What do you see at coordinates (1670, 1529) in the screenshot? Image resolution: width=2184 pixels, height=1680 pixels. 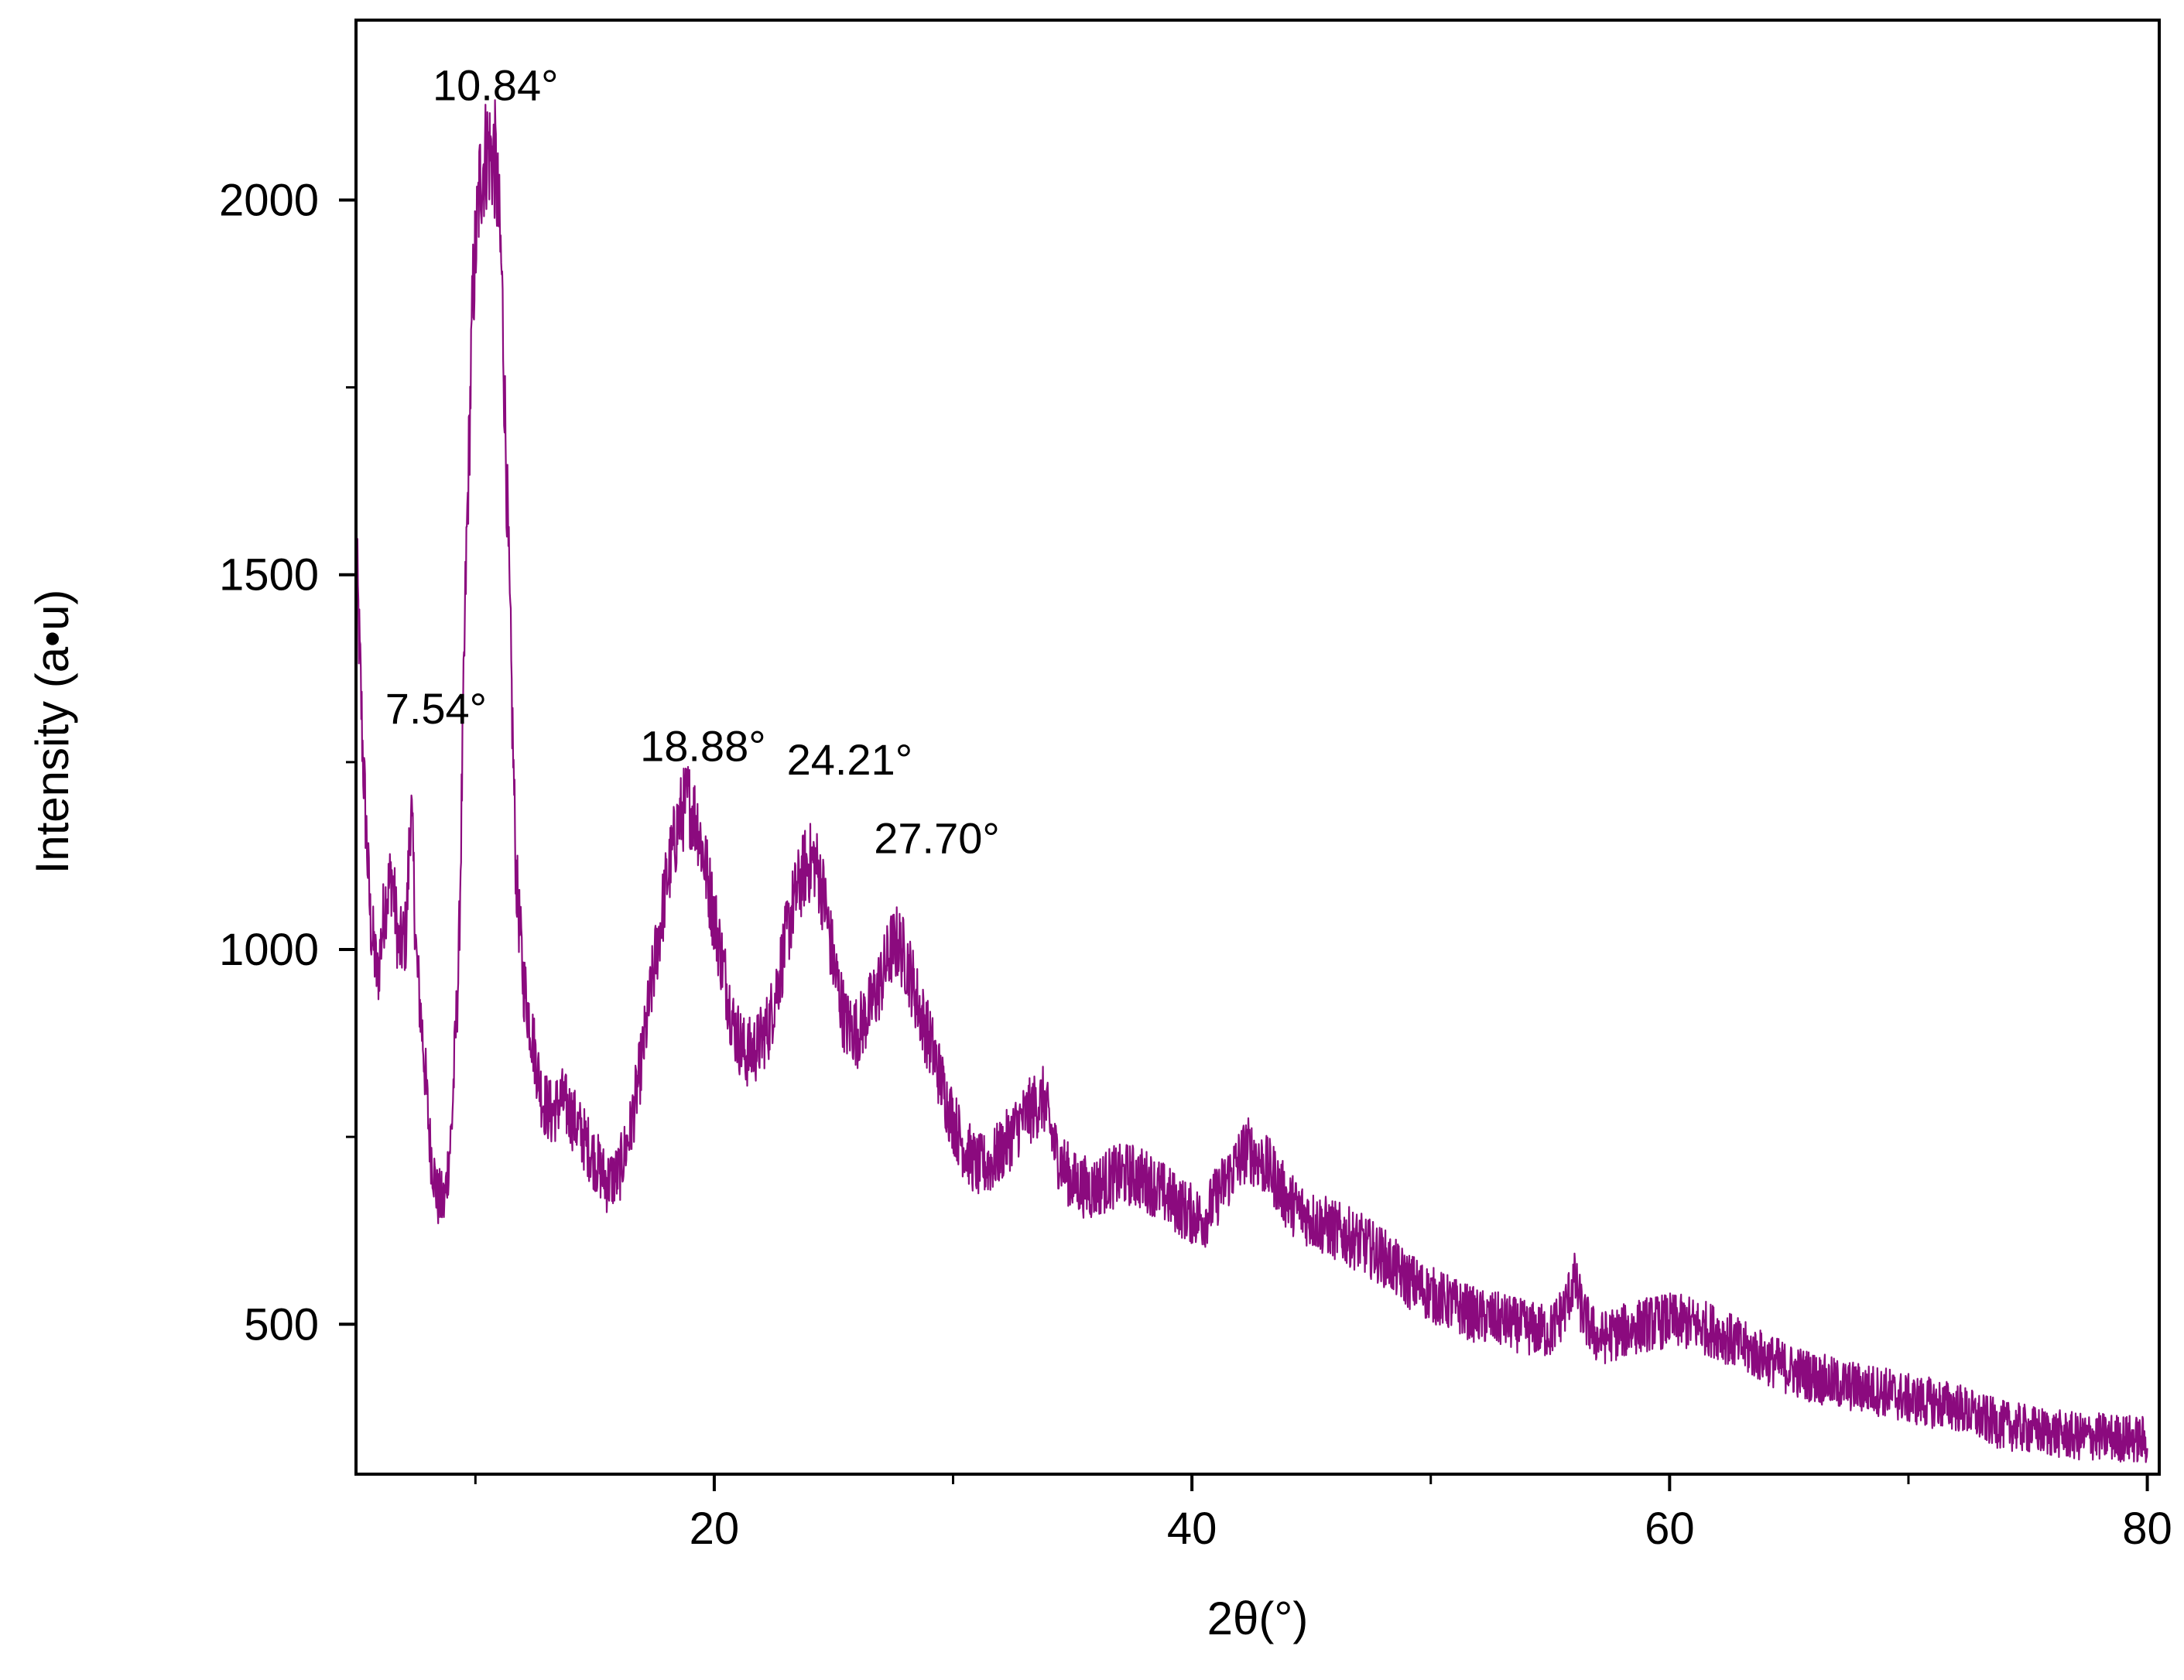 I see `x-tick-label: 60` at bounding box center [1670, 1529].